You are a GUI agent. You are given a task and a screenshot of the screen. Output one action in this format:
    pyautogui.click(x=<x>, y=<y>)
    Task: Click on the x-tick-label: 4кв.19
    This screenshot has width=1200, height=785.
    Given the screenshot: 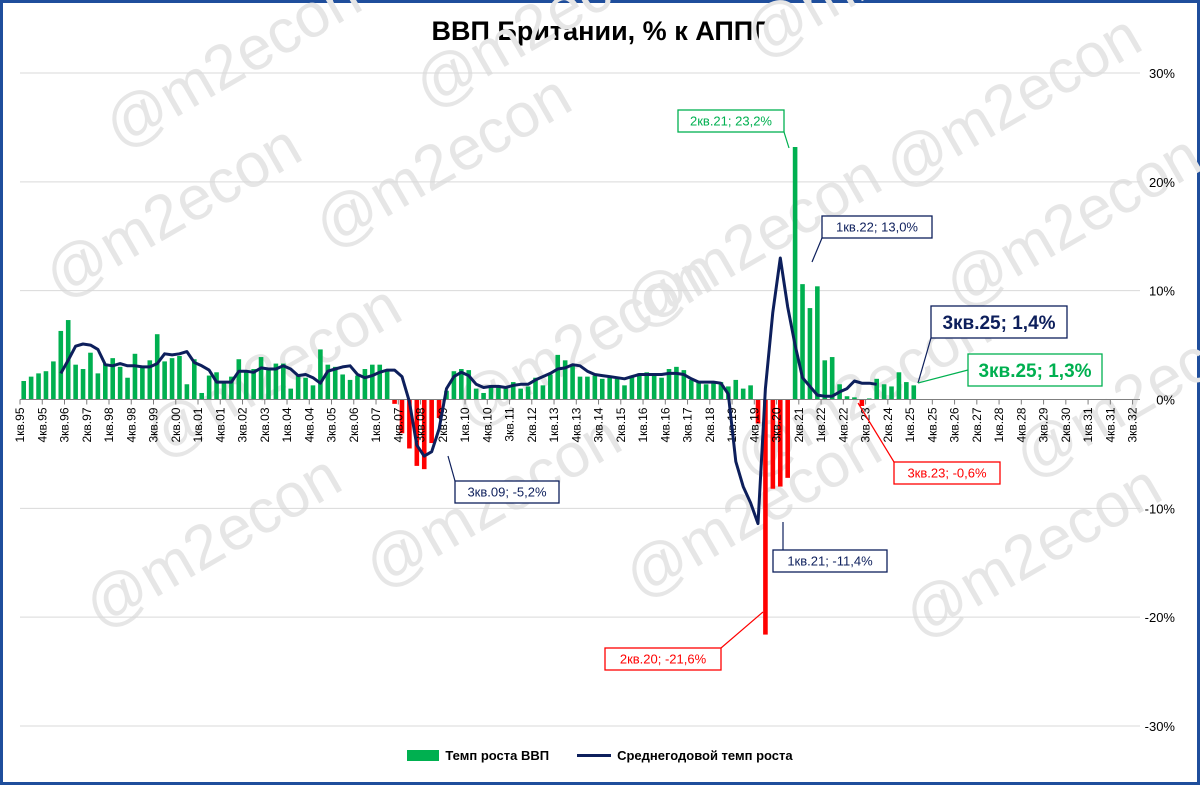 What is the action you would take?
    pyautogui.click(x=754, y=424)
    